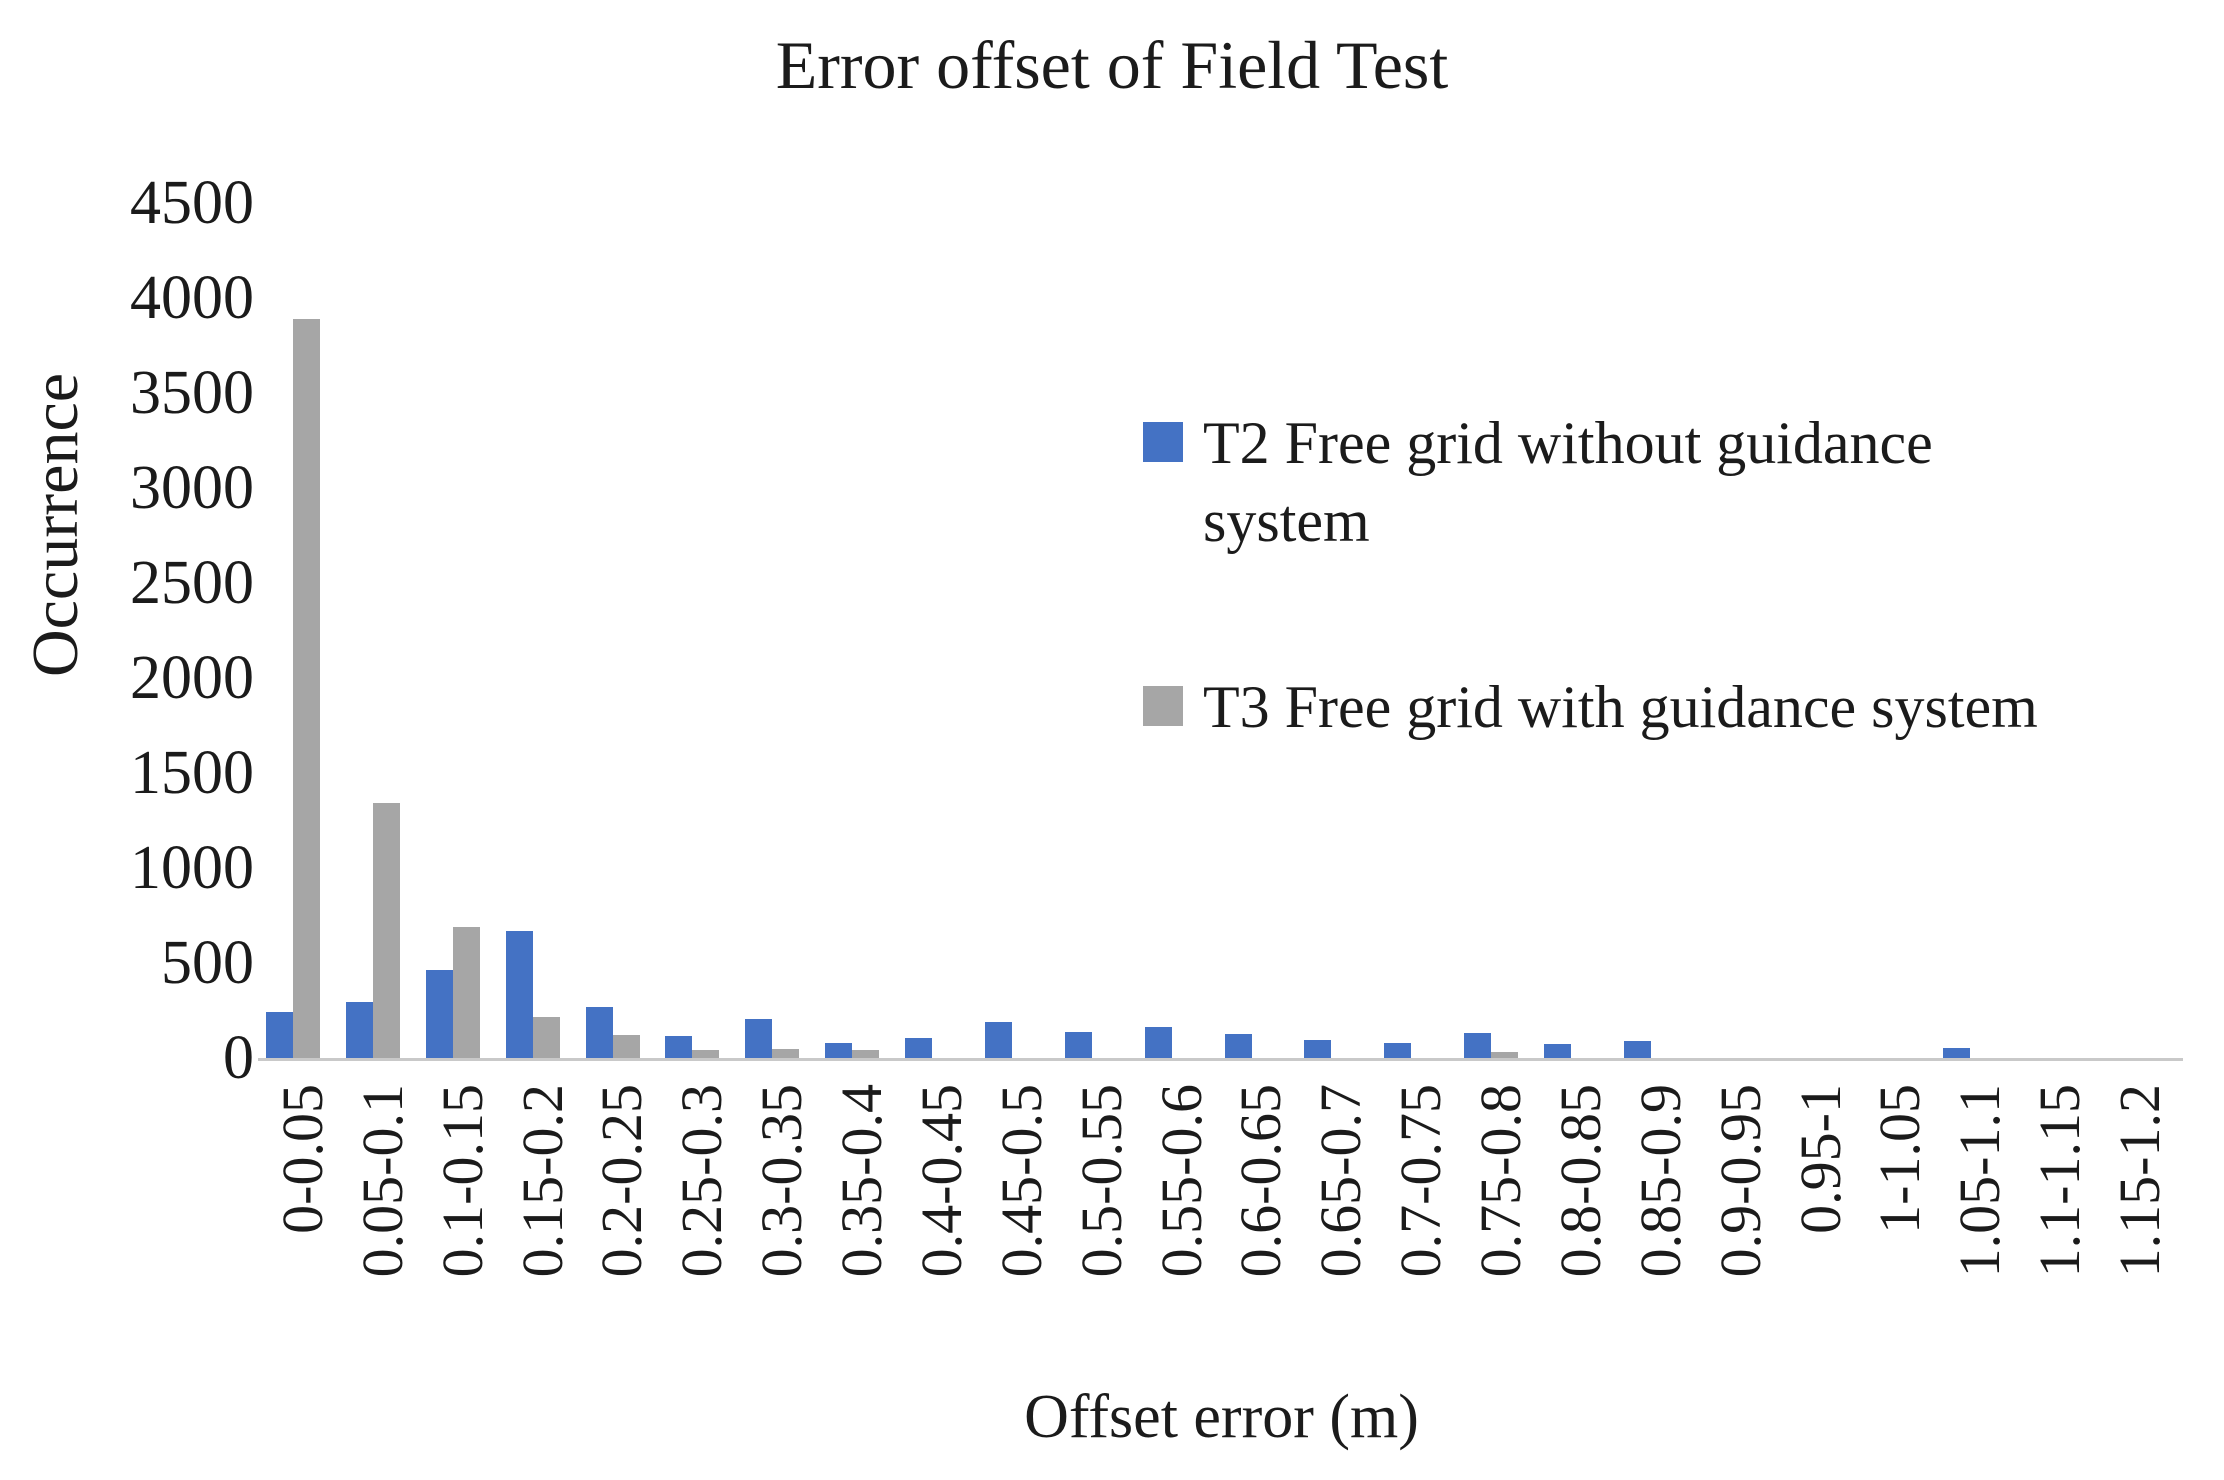 This screenshot has width=2224, height=1480. I want to click on x-tick-label: 0.45-0.5, so click(1021, 1181).